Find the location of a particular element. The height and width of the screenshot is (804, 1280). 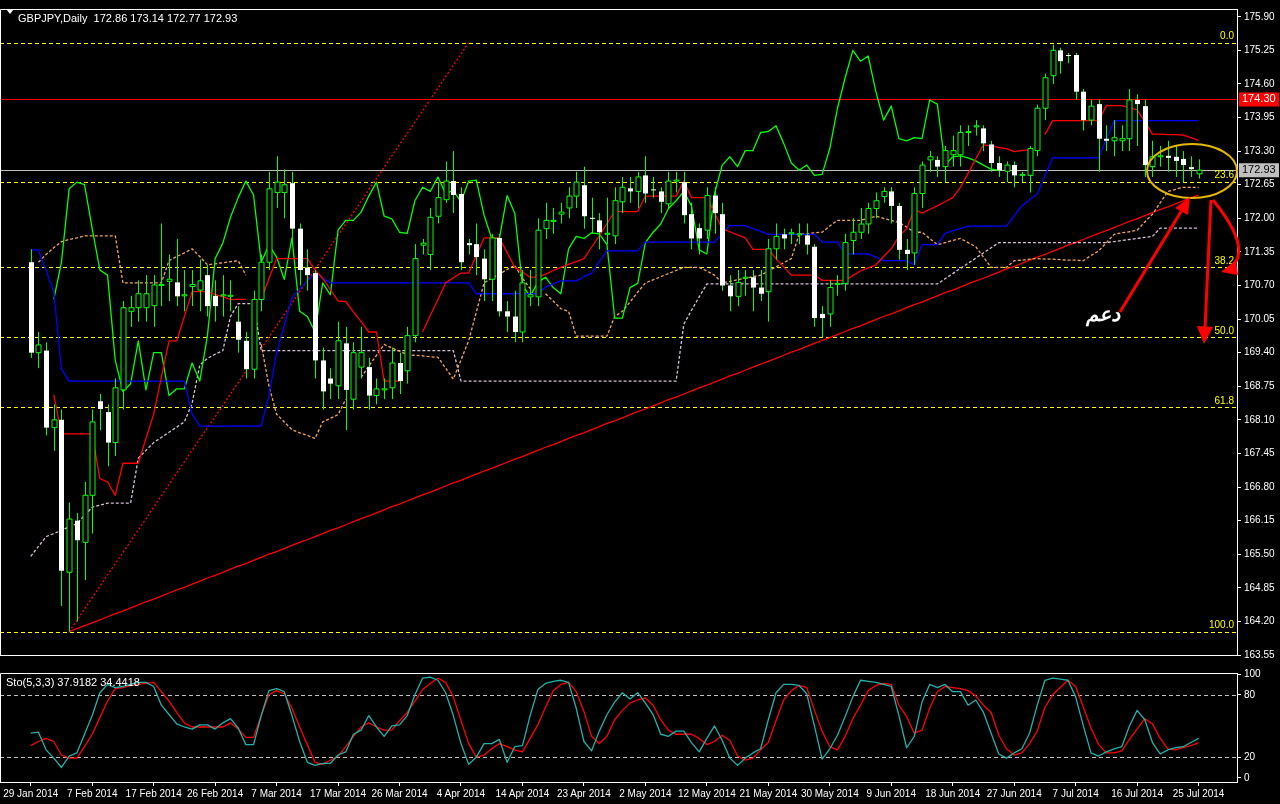

y-tick-label: 173.30 is located at coordinates (1260, 150).